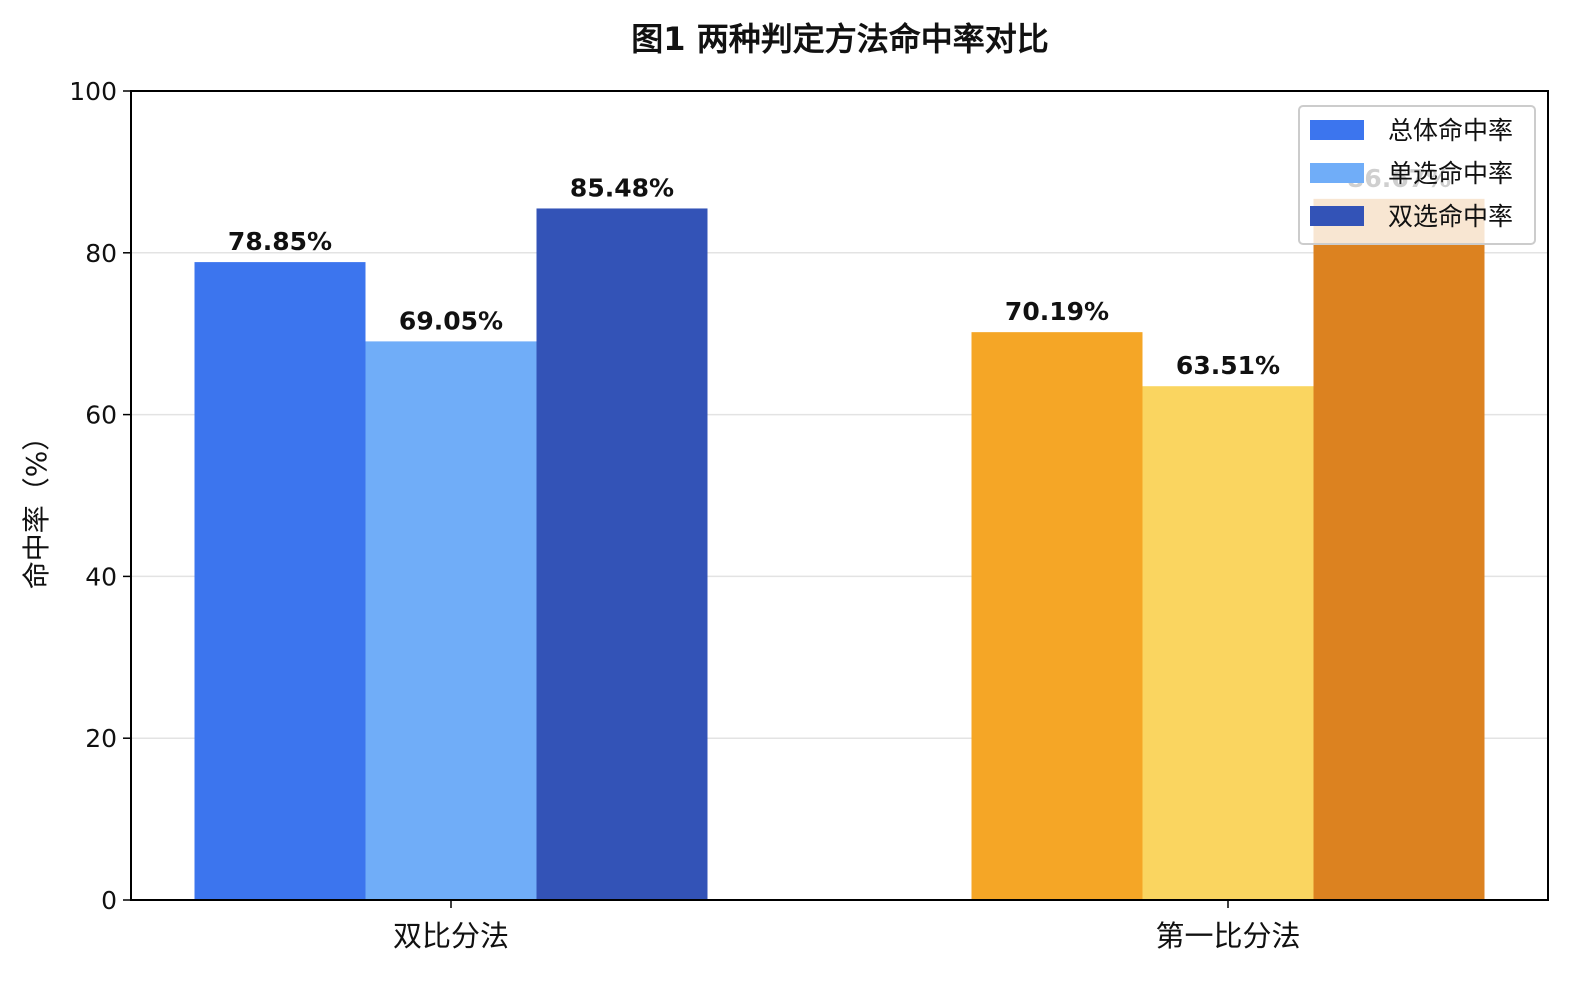 The image size is (1580, 985). I want to click on y-tick-label: 80, so click(101, 253).